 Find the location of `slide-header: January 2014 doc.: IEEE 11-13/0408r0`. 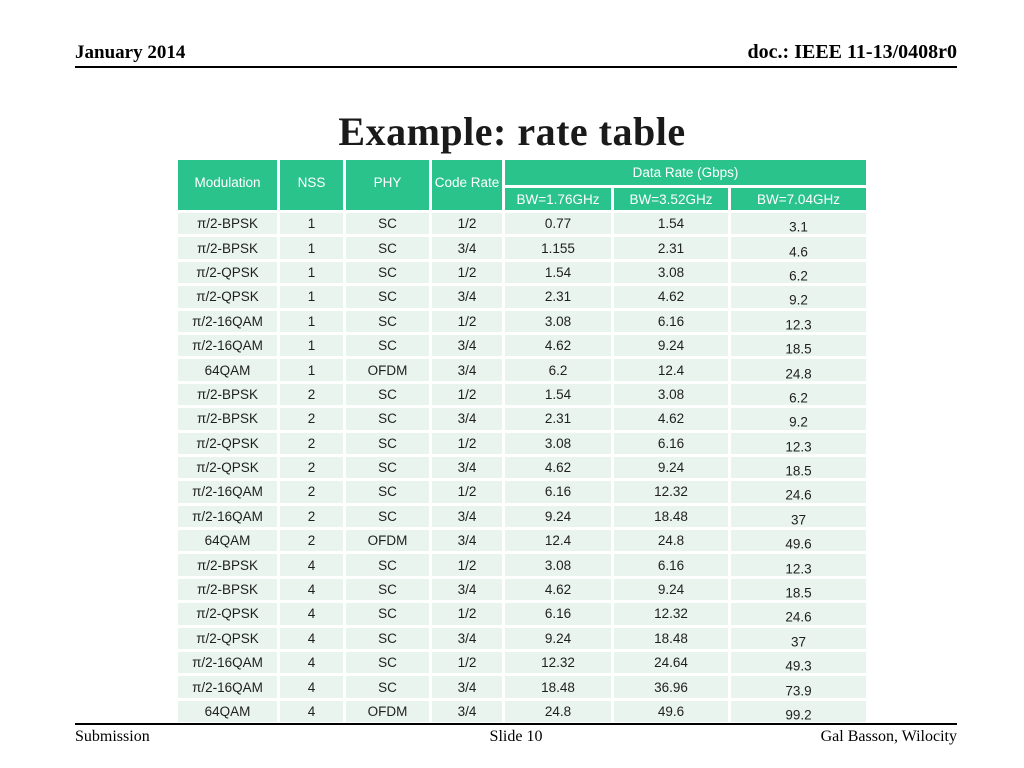

slide-header: January 2014 doc.: IEEE 11-13/0408r0 is located at coordinates (516, 51).